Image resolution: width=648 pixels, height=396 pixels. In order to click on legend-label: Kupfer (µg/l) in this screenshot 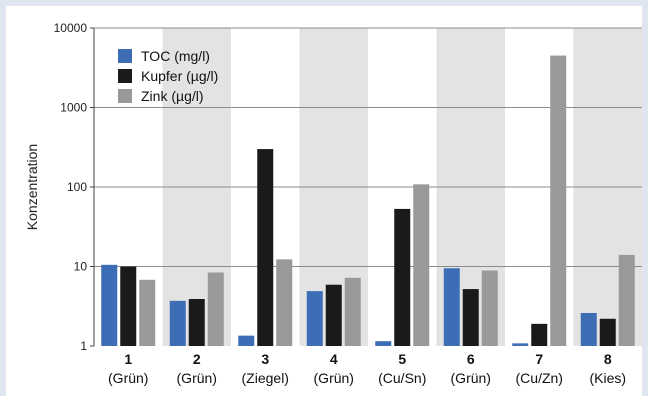, I will do `click(179, 76)`.